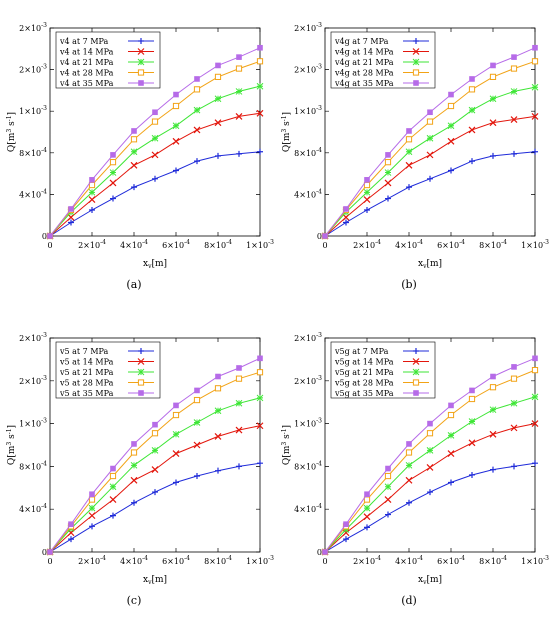 Image resolution: width=550 pixels, height=617 pixels. What do you see at coordinates (364, 62) in the screenshot?
I see `legend-entry-label: v4g at 21 MPa` at bounding box center [364, 62].